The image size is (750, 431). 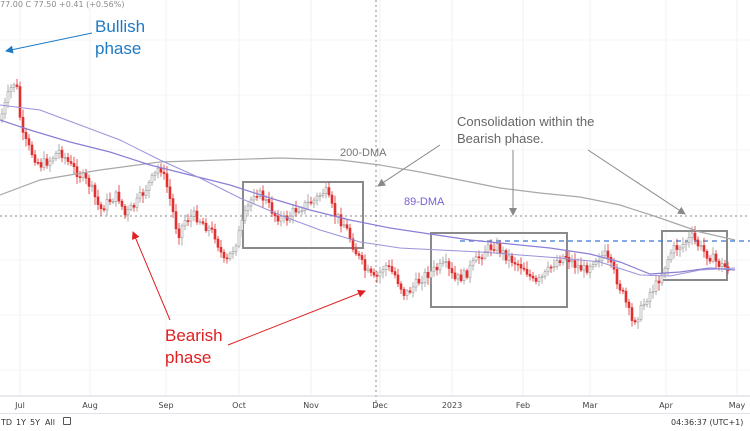 What do you see at coordinates (21, 422) in the screenshot?
I see `range-button-1y: 1Y` at bounding box center [21, 422].